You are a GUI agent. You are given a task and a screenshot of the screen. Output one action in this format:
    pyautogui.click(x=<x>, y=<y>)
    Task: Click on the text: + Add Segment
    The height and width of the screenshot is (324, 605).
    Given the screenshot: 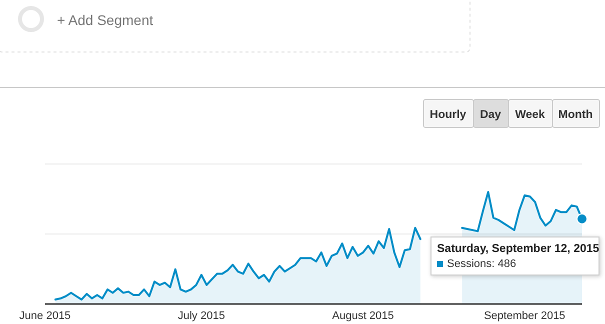 What is the action you would take?
    pyautogui.click(x=105, y=20)
    